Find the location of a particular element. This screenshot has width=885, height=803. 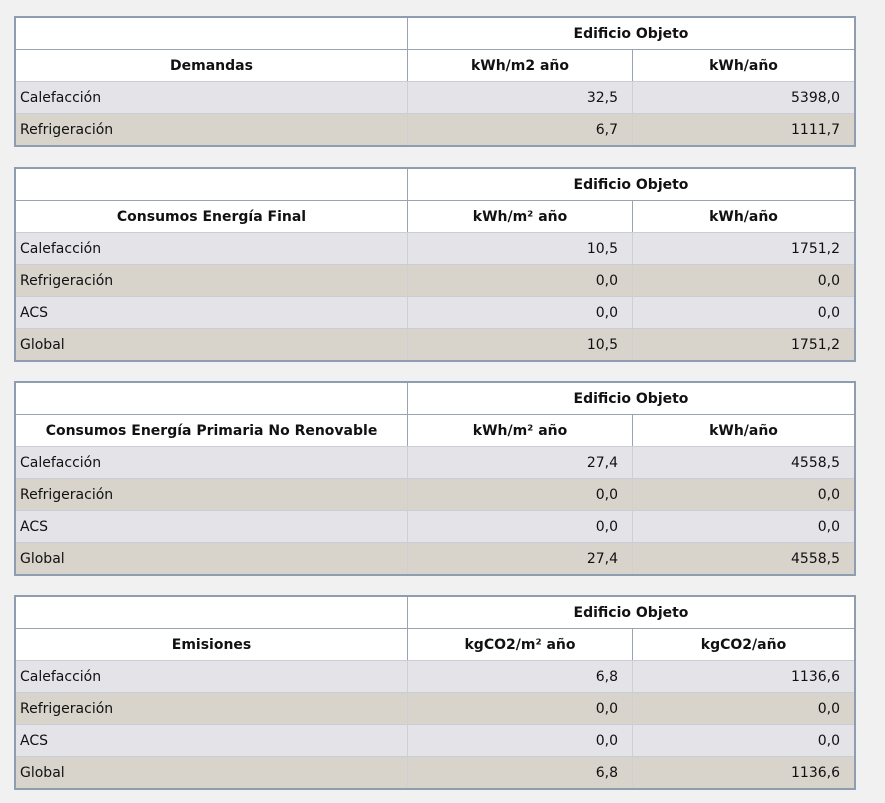

row-value-per-m2: 32,5 is located at coordinates (519, 97).